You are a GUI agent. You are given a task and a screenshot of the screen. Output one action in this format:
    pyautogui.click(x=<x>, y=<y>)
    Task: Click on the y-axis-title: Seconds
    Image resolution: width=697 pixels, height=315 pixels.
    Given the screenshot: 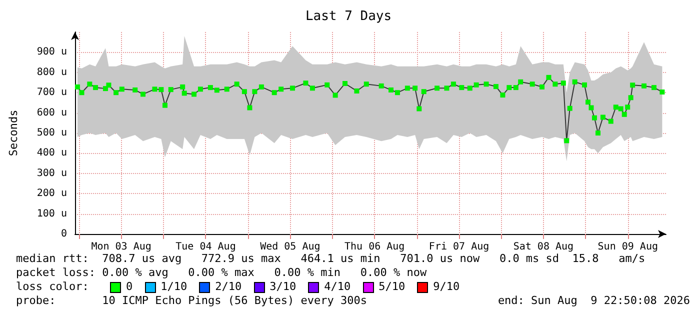 What is the action you would take?
    pyautogui.click(x=13, y=133)
    